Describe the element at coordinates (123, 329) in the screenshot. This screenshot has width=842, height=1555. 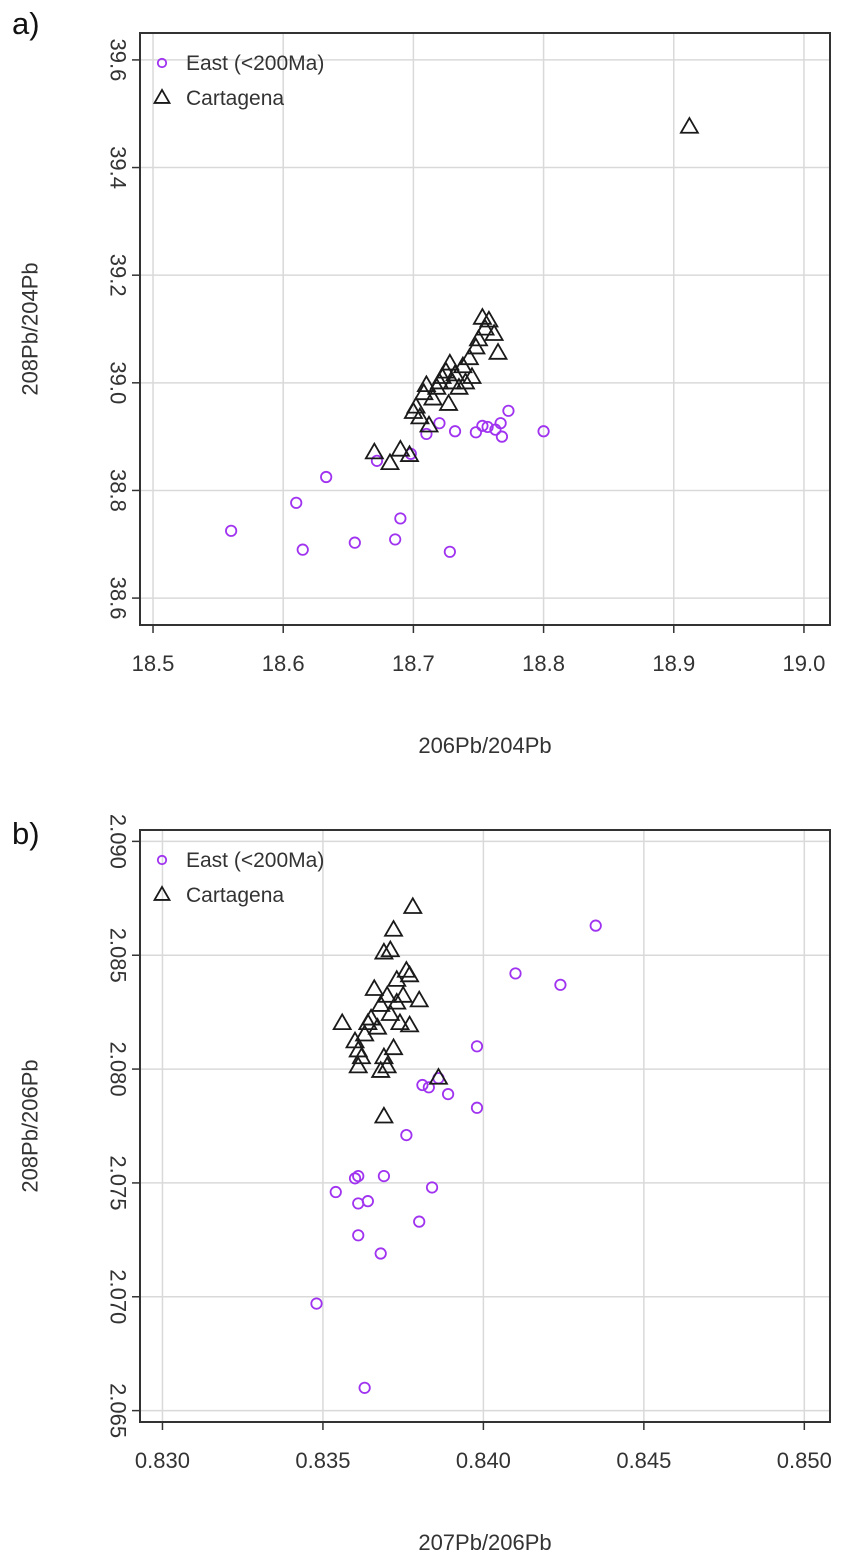
I see `y-axis-ticks: 38.6 38.8 39.0 39.2 39.4 39.6` at that location.